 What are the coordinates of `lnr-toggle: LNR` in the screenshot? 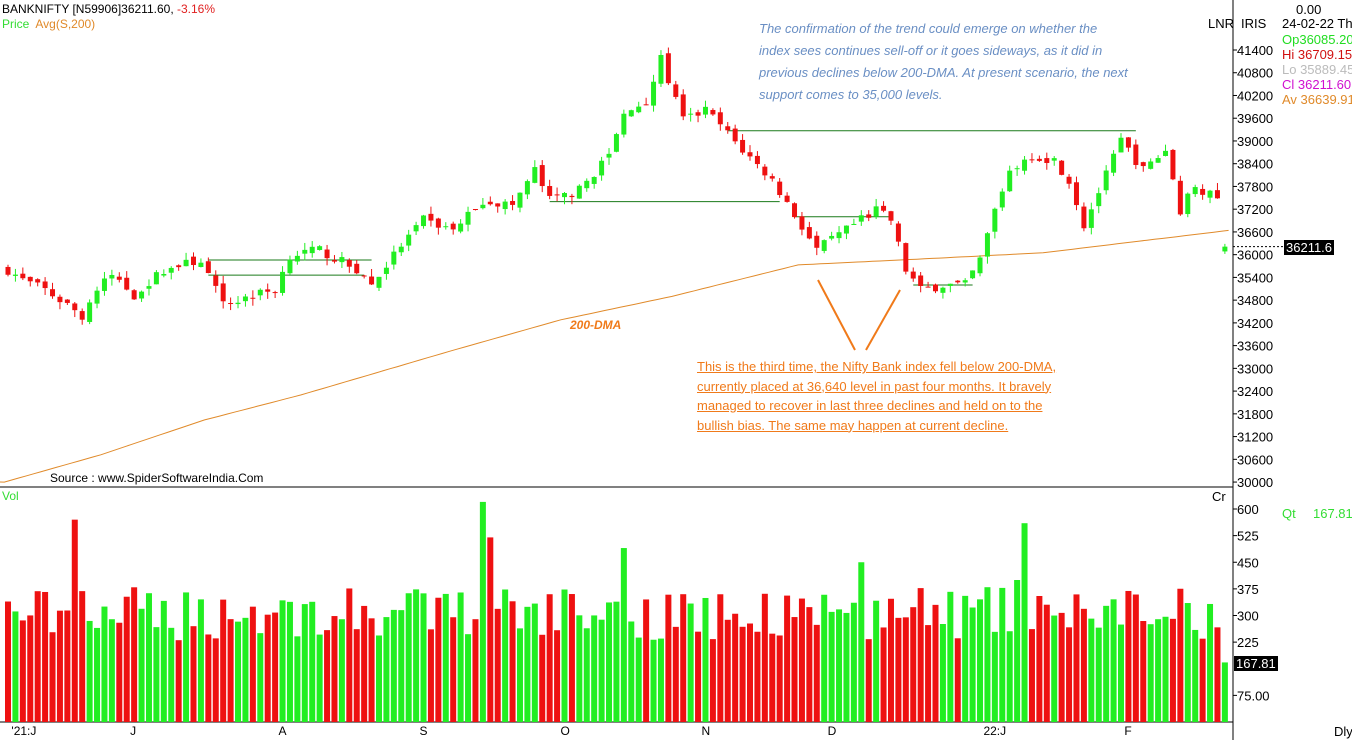 It's located at (1221, 23).